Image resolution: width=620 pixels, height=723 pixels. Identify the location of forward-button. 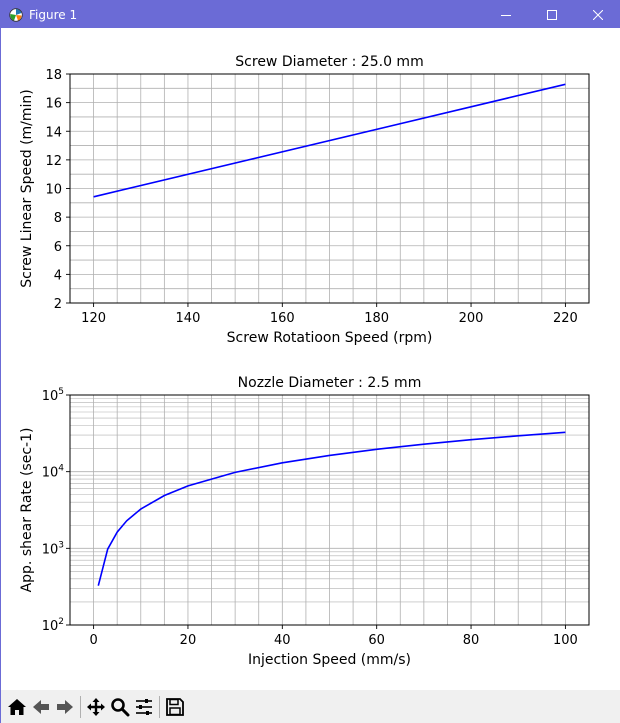
(65, 707).